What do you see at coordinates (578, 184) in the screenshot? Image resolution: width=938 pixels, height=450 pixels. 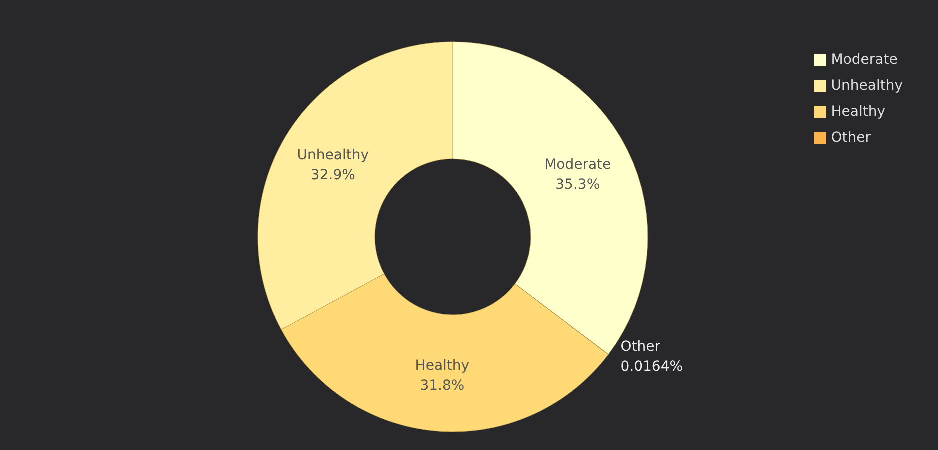 I see `data-label: 35.3%` at bounding box center [578, 184].